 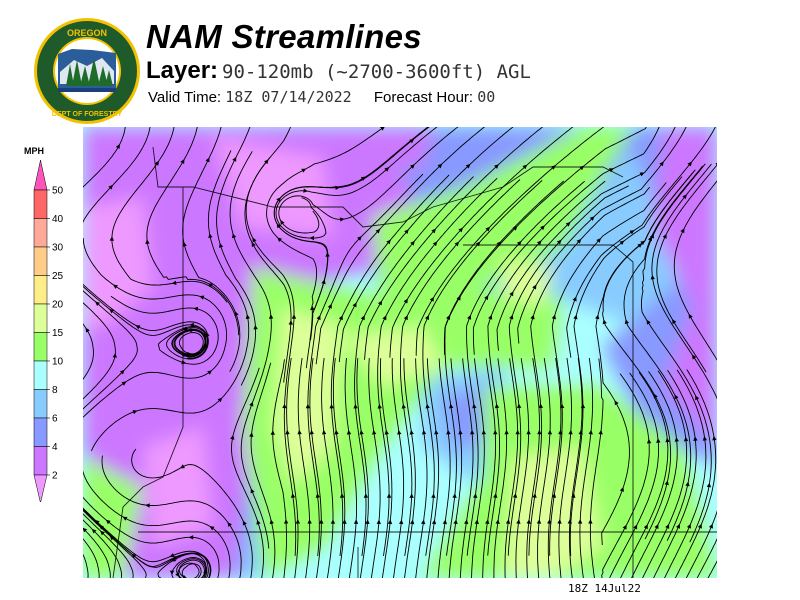 I want to click on svg-text: DEPT OF FORESTRY, so click(x=87, y=114).